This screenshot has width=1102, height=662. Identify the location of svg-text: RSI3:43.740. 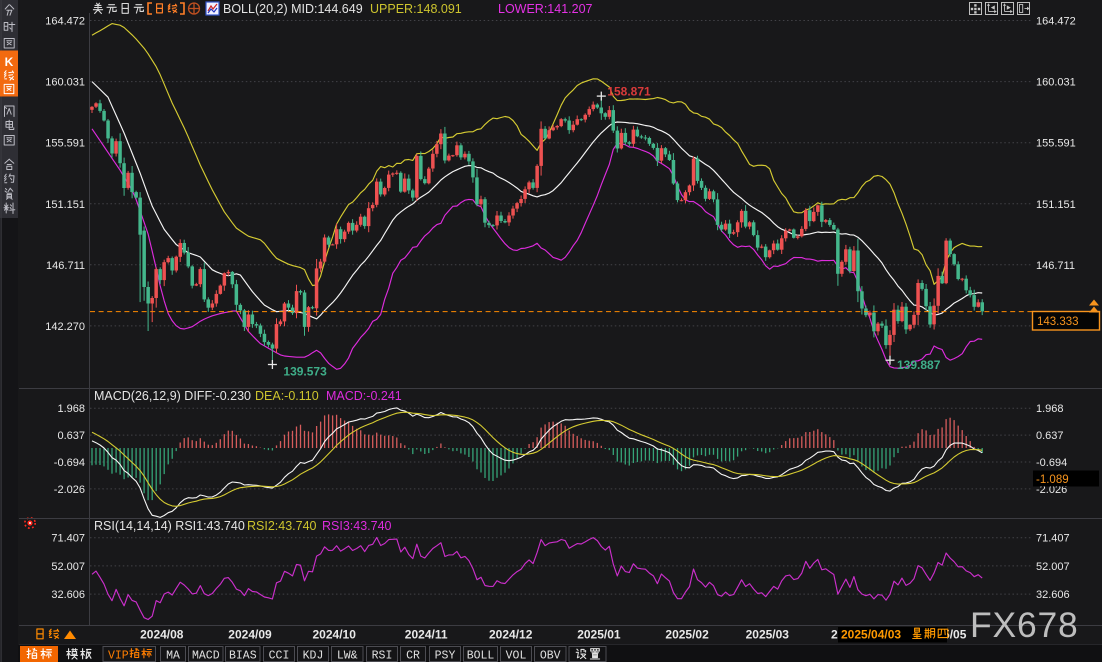
(357, 526).